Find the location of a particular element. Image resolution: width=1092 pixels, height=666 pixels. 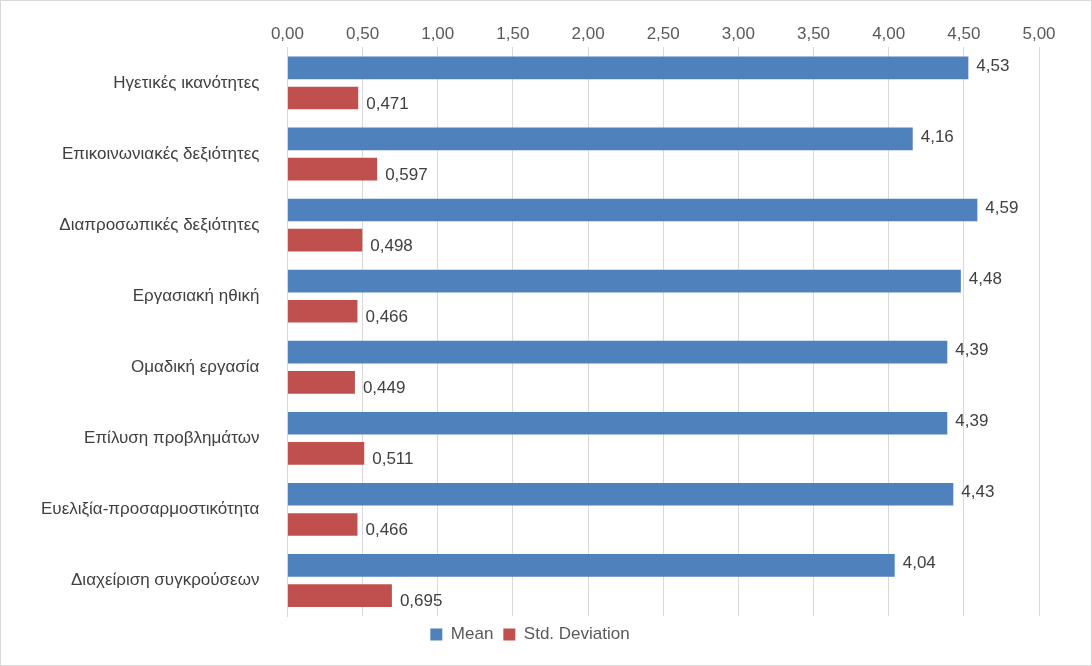

x-tick-label: 4,50 is located at coordinates (964, 33).